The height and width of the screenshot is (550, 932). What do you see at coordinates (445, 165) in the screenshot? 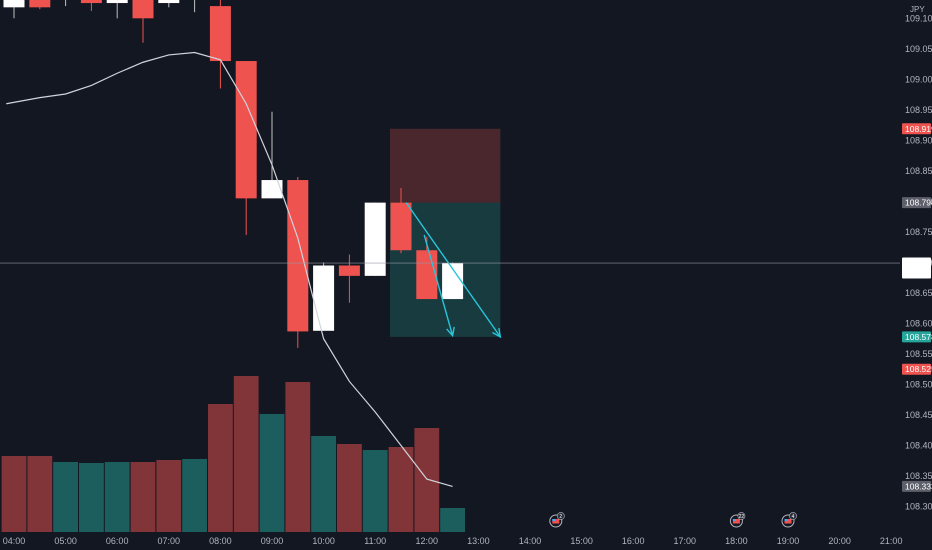
I see `stop-loss-zone` at bounding box center [445, 165].